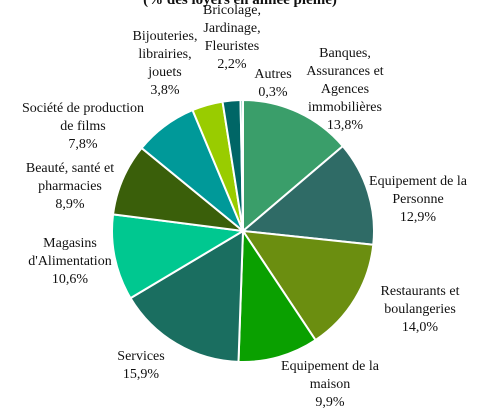 This screenshot has width=488, height=412. I want to click on slice-label: Magasins d'Alimentation, so click(69, 252).